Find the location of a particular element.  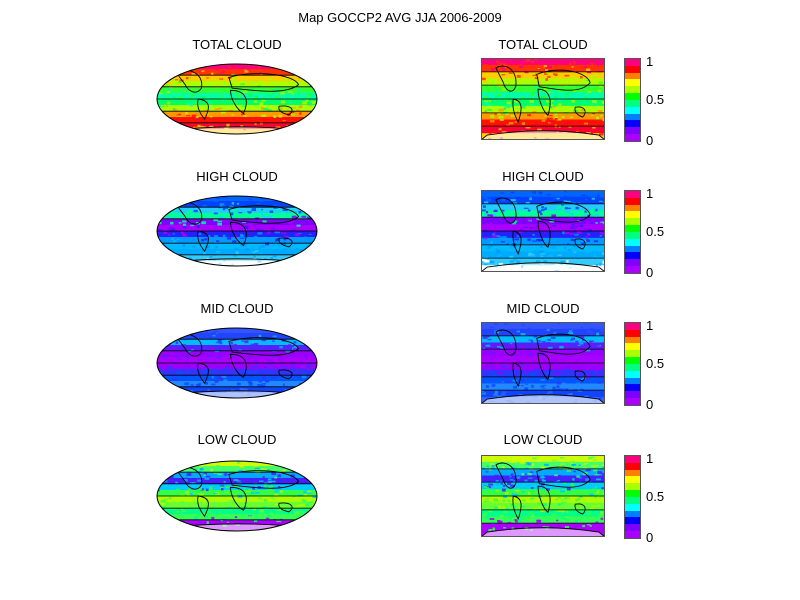

panel-title-high-cylindrical: HIGH CLOUD is located at coordinates (543, 176).